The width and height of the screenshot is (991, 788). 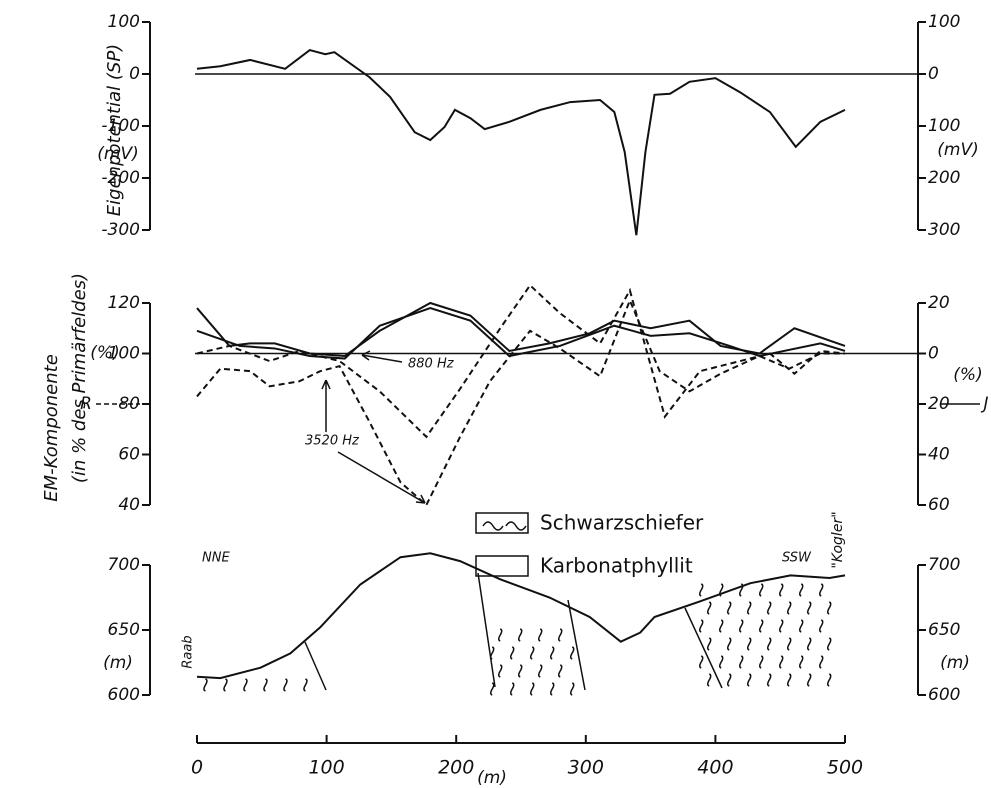 What do you see at coordinates (944, 126) in the screenshot?
I see `y2-tick-label: 100` at bounding box center [944, 126].